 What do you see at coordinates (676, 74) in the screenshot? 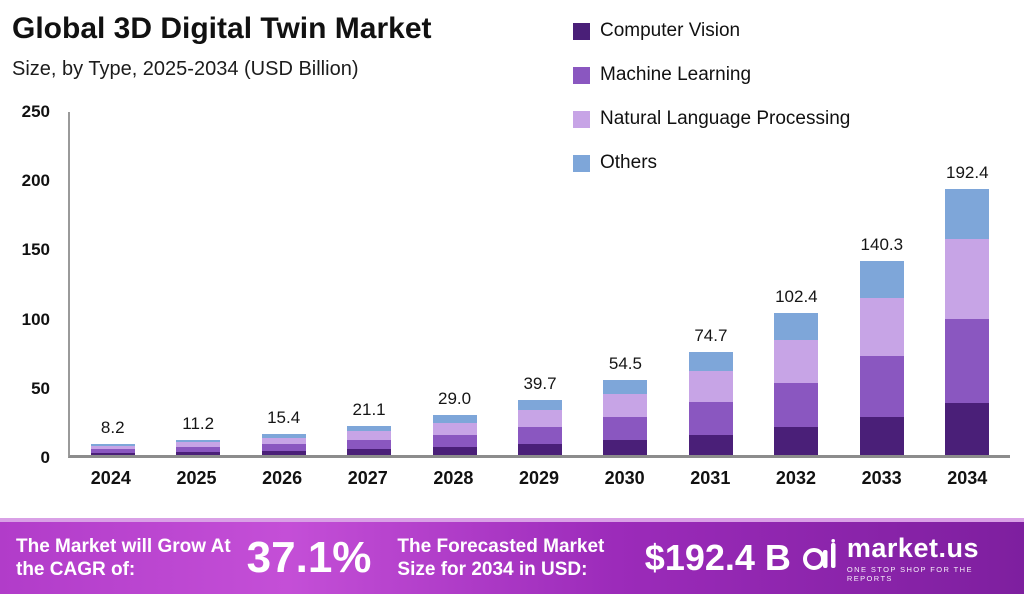
I see `legend-label: Machine Learning` at bounding box center [676, 74].